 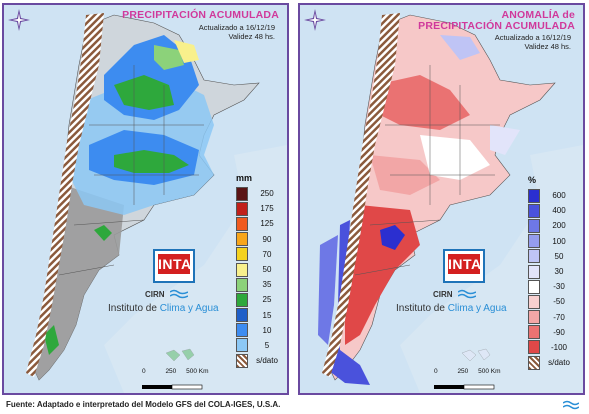 What do you see at coordinates (538, 15) in the screenshot?
I see `title-line-1: ANOMALÍA de` at bounding box center [538, 15].